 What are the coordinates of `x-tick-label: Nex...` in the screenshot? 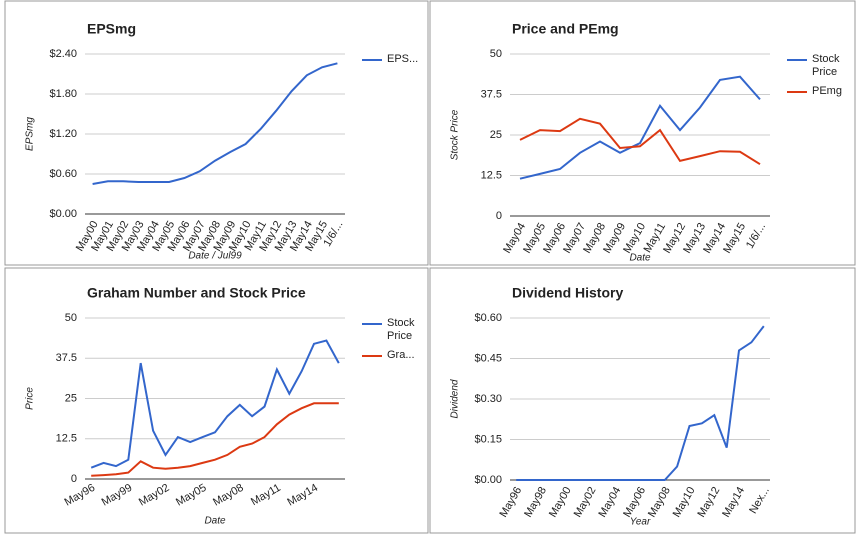 It's located at (759, 500).